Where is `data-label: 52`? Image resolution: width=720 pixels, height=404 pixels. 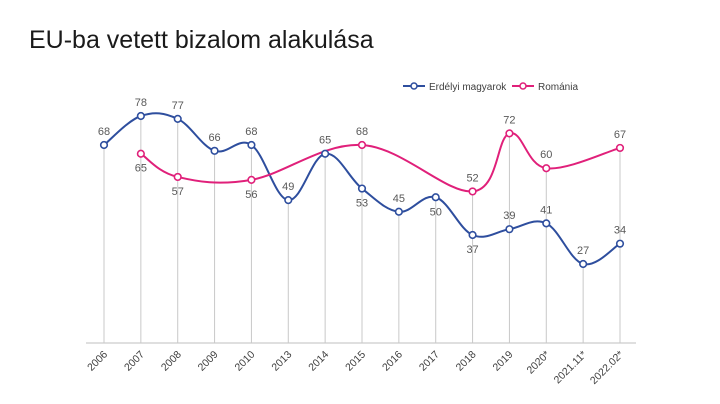 data-label: 52 is located at coordinates (472, 178).